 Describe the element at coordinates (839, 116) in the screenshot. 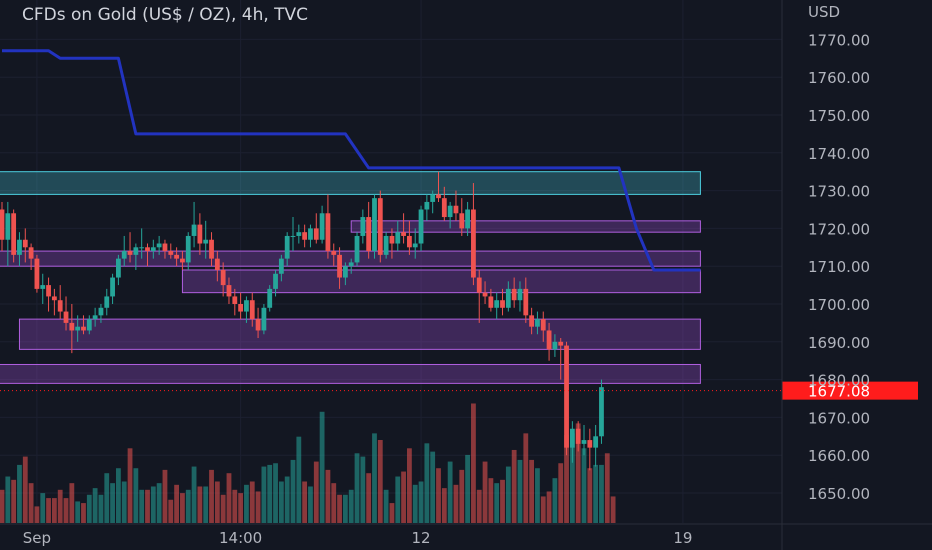

I see `price-tick-label: 1750.00` at that location.